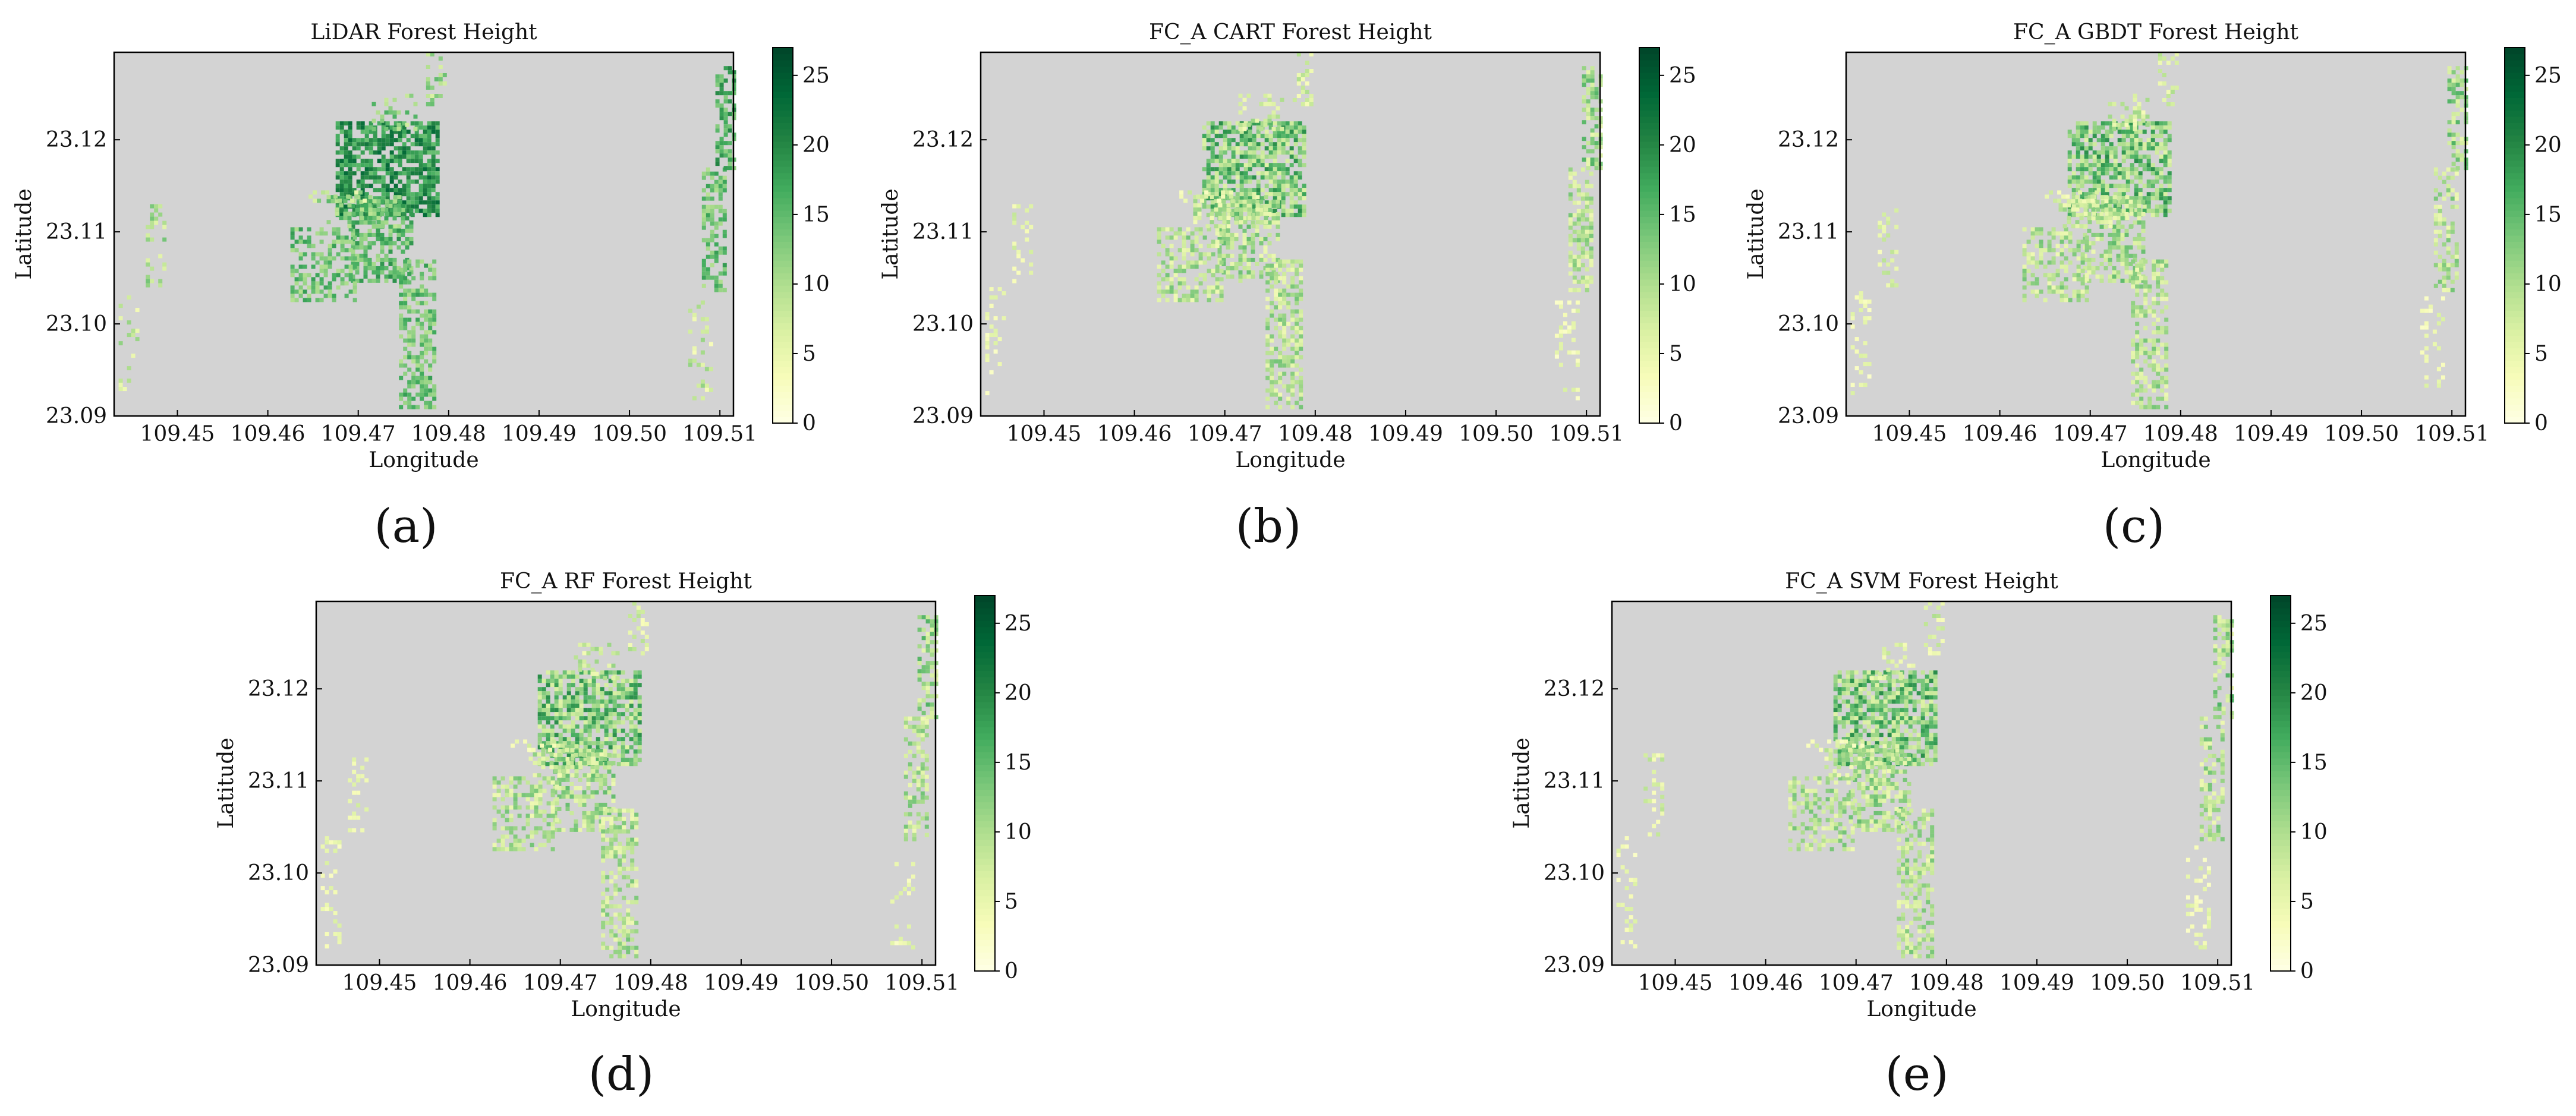 The image size is (2576, 1116). Describe the element at coordinates (424, 234) in the screenshot. I see `plot-frame` at that location.